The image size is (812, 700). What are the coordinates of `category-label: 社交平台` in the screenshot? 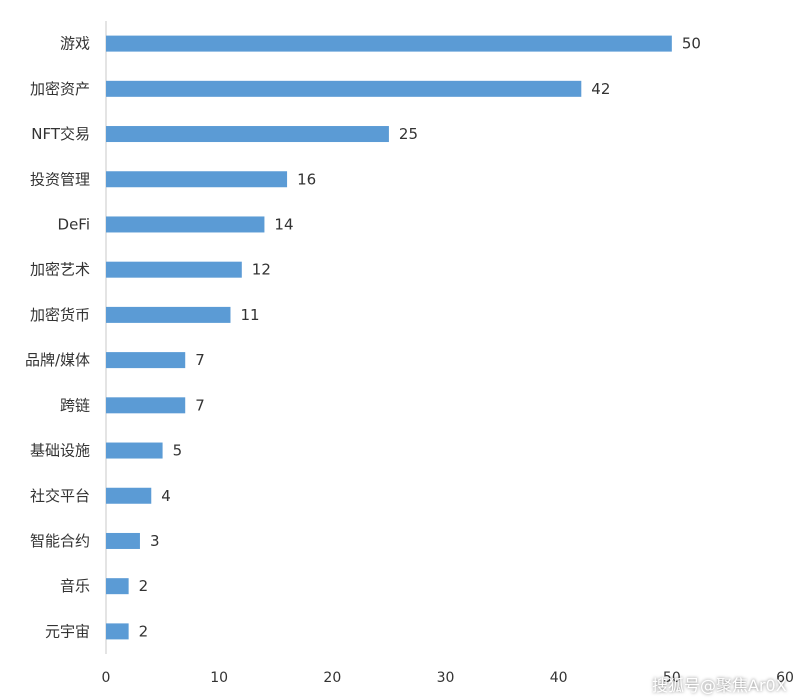 It's located at (60, 496).